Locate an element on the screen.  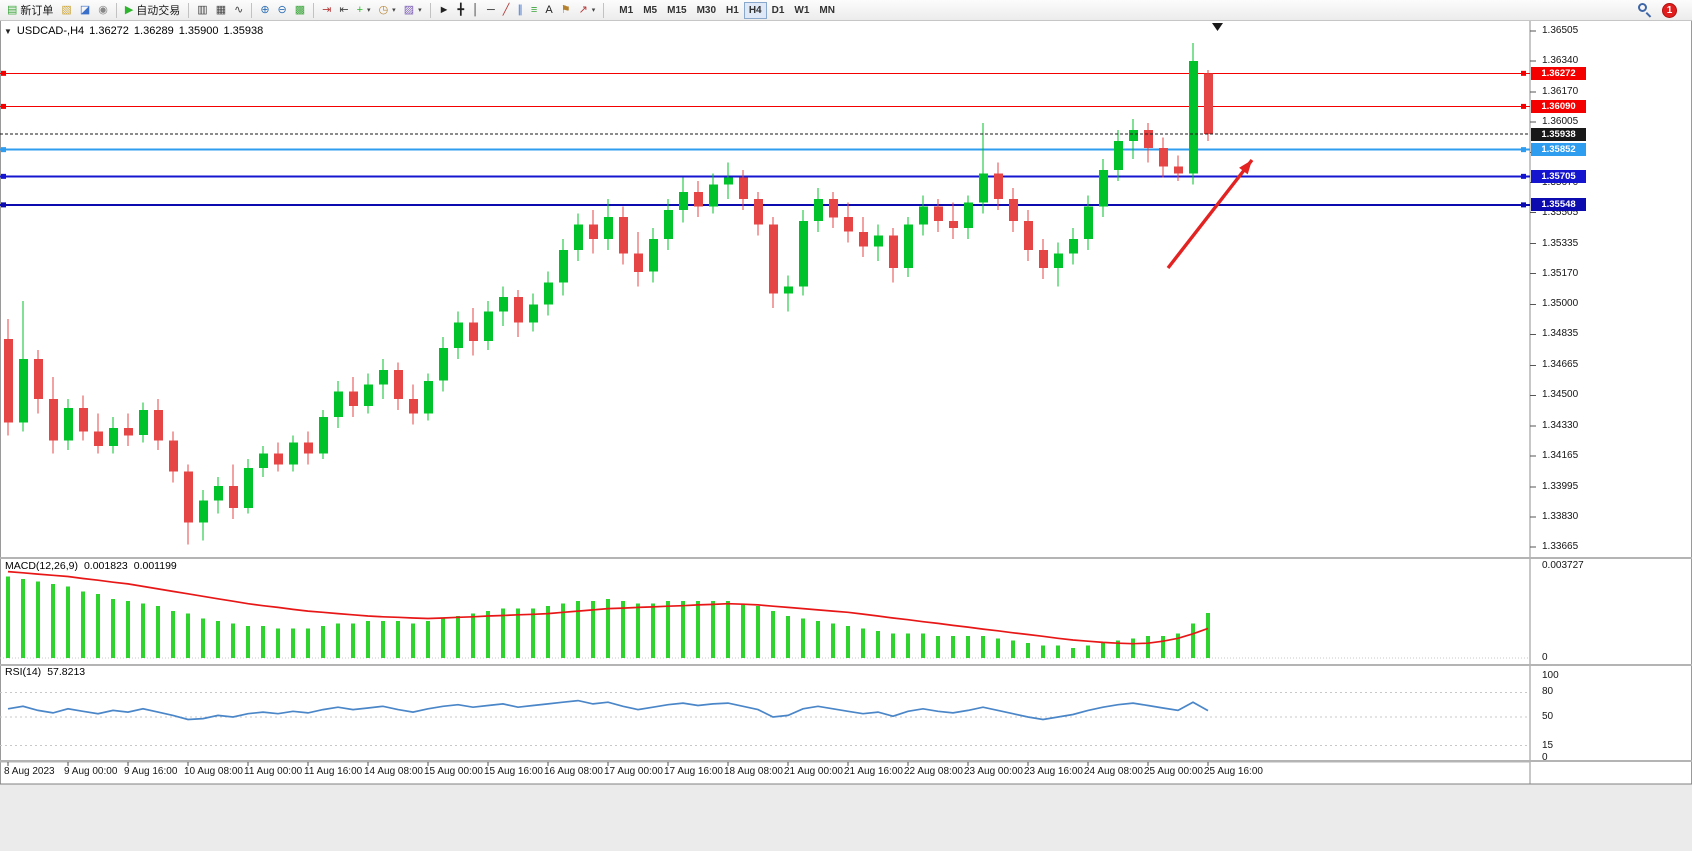
fibonacci-button: ≡ is located at coordinates (534, 10).